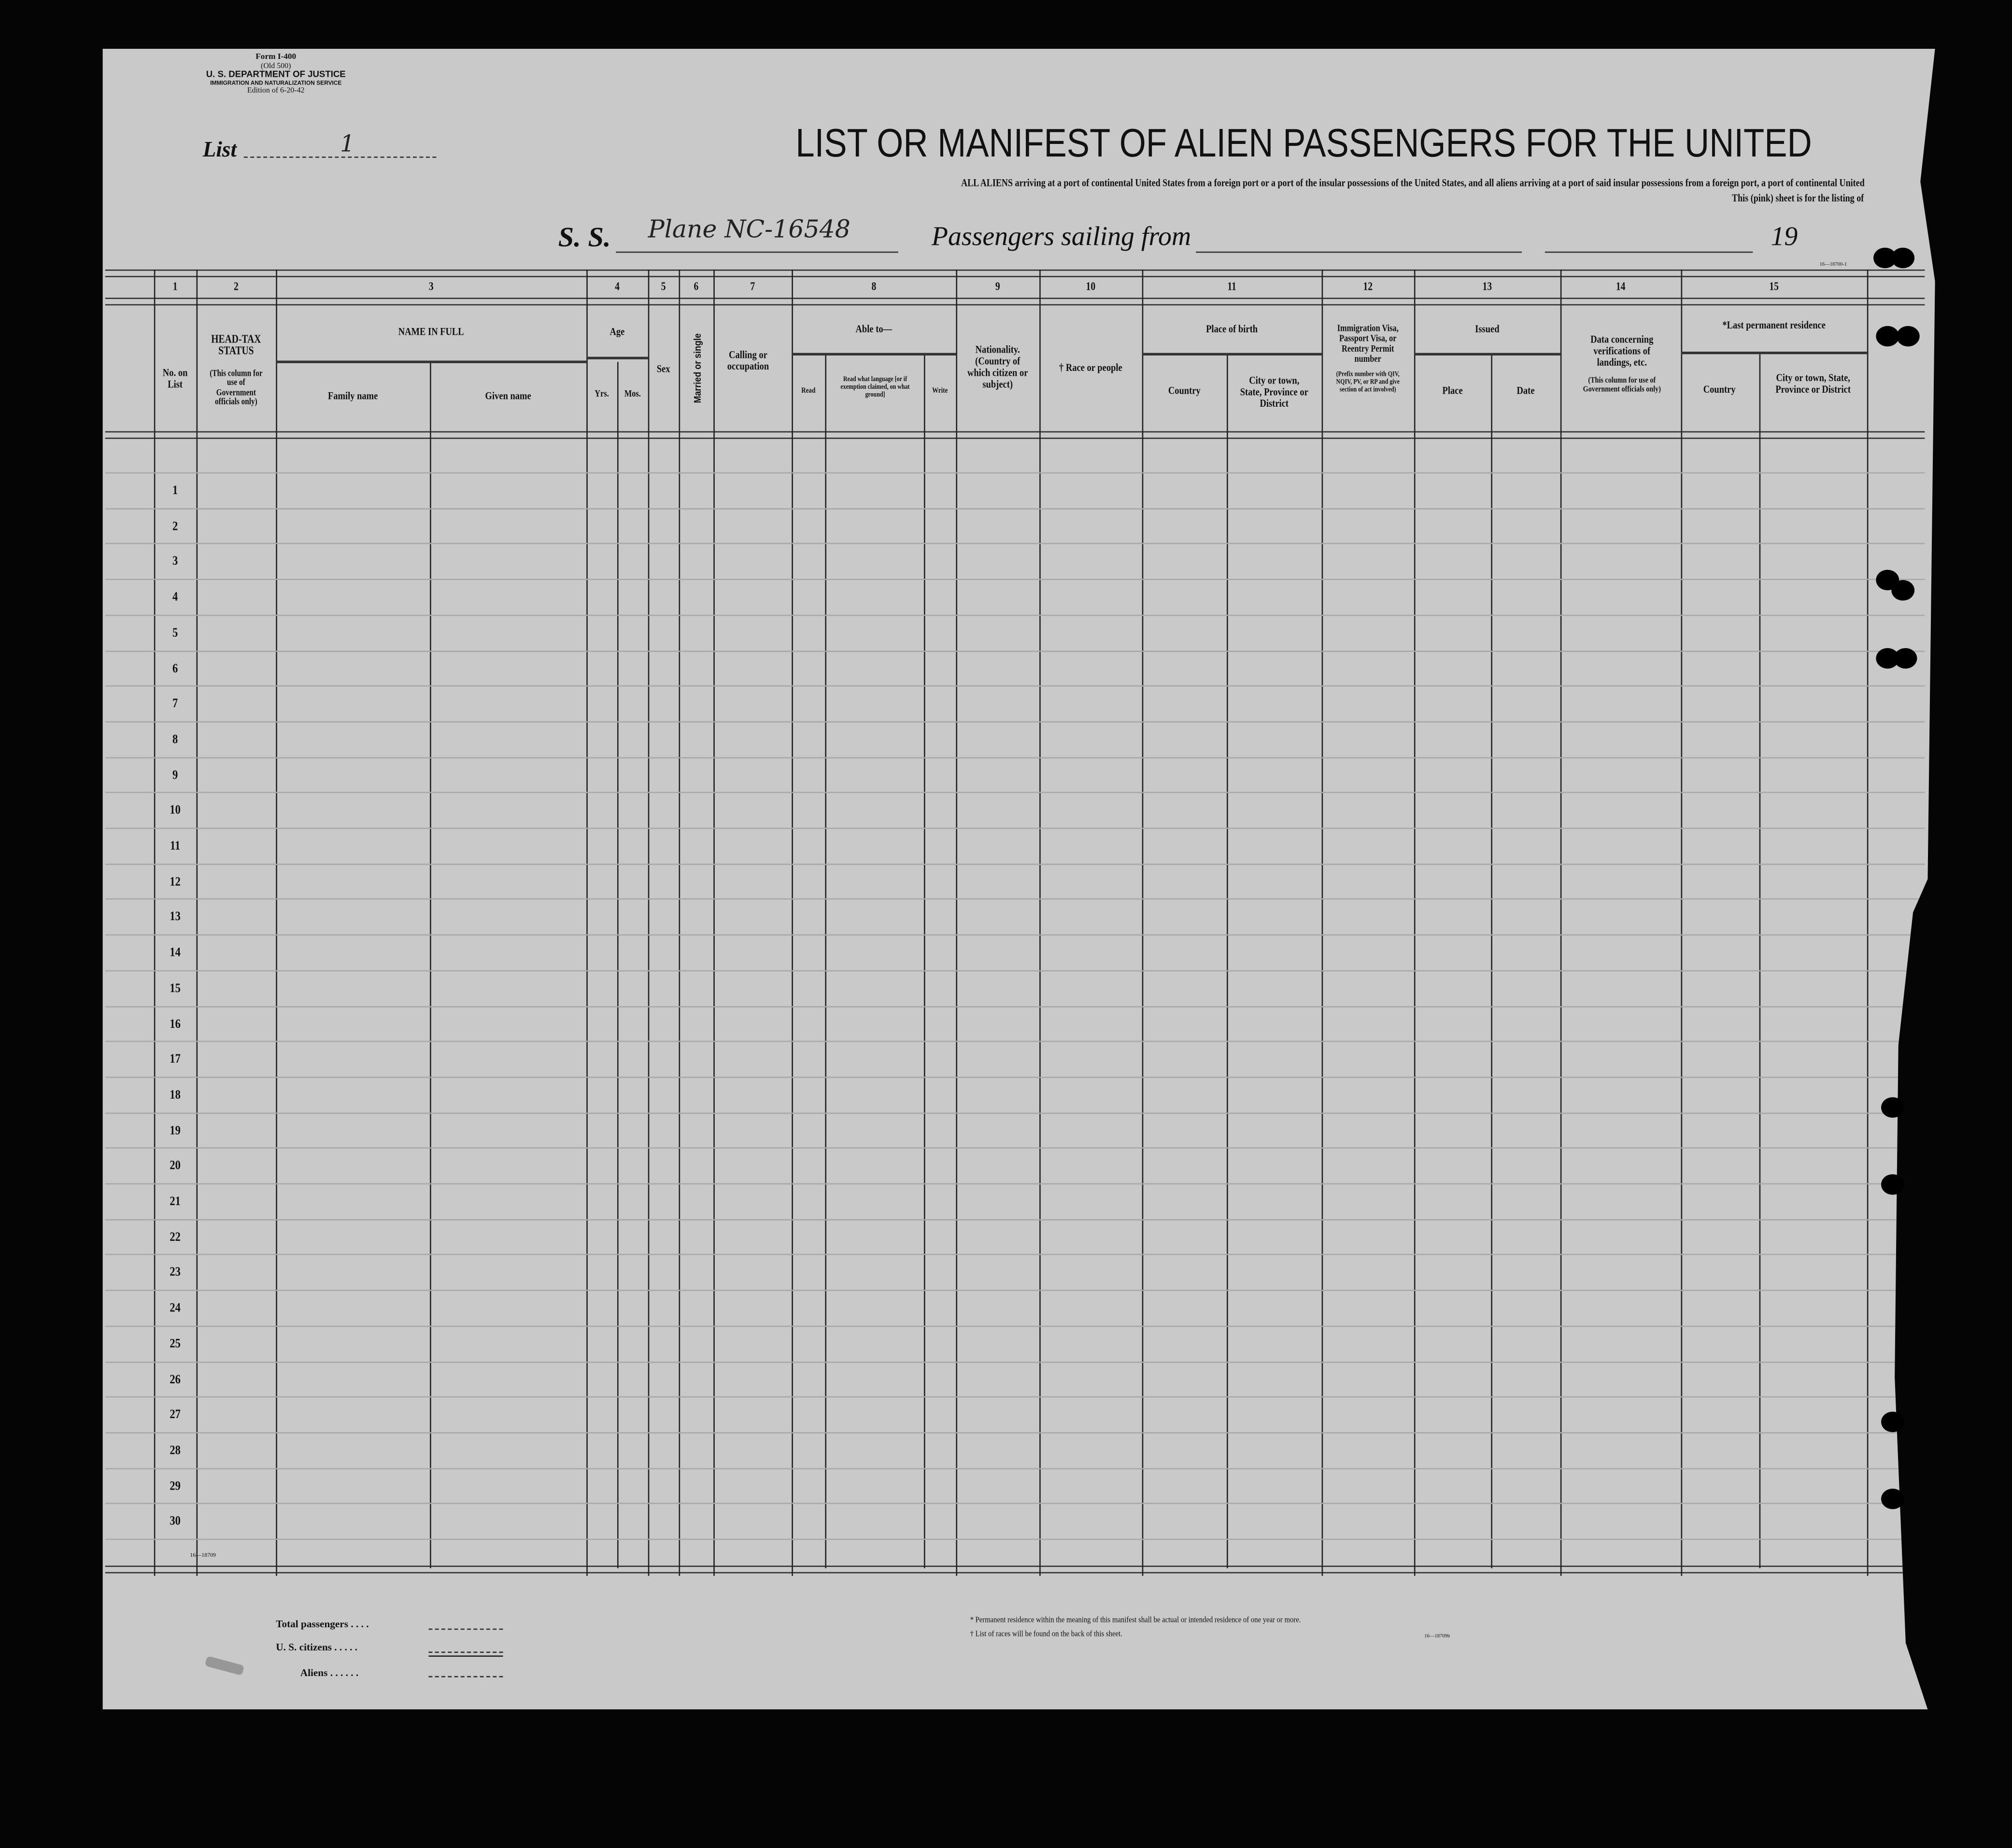 The height and width of the screenshot is (1848, 2012). Describe the element at coordinates (175, 1343) in the screenshot. I see `row-number: 25` at that location.